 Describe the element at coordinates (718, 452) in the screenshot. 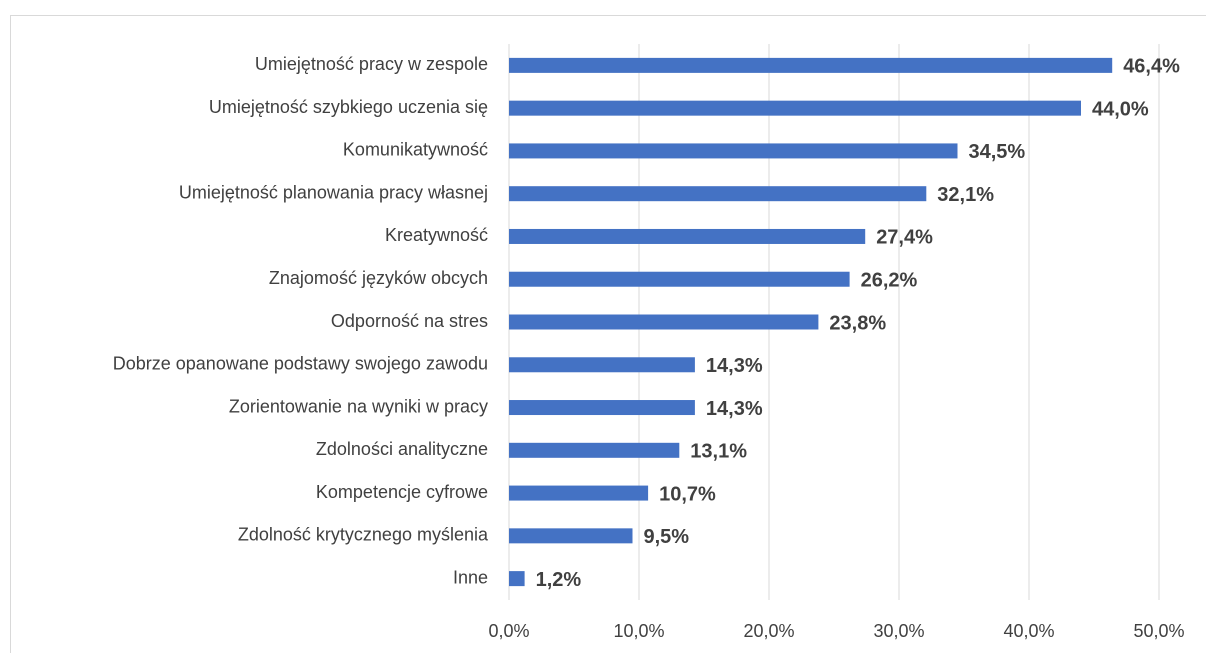

I see `value-label: 13,1%` at that location.